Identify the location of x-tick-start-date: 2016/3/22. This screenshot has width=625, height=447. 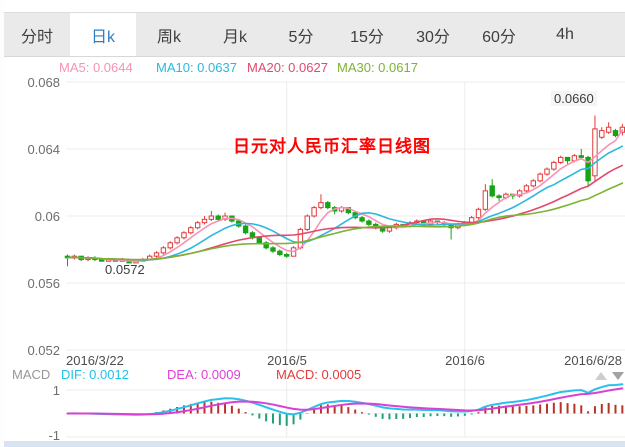
(95, 360).